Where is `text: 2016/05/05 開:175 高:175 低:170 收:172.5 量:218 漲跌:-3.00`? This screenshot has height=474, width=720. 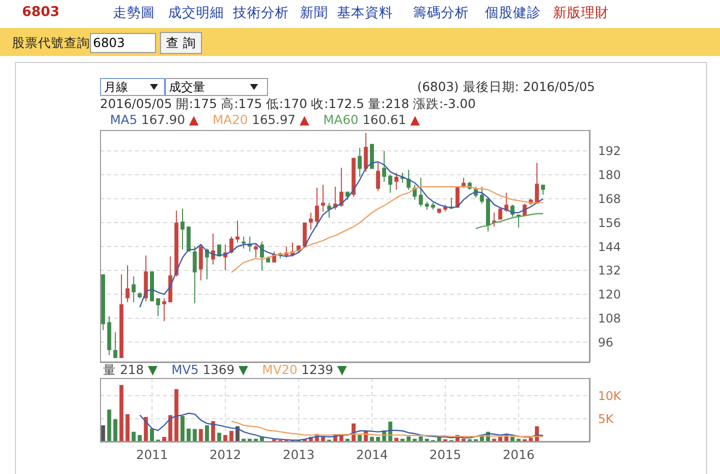
text: 2016/05/05 開:175 高:175 低:170 收:172.5 量:218 漲跌:-3.00 is located at coordinates (288, 104).